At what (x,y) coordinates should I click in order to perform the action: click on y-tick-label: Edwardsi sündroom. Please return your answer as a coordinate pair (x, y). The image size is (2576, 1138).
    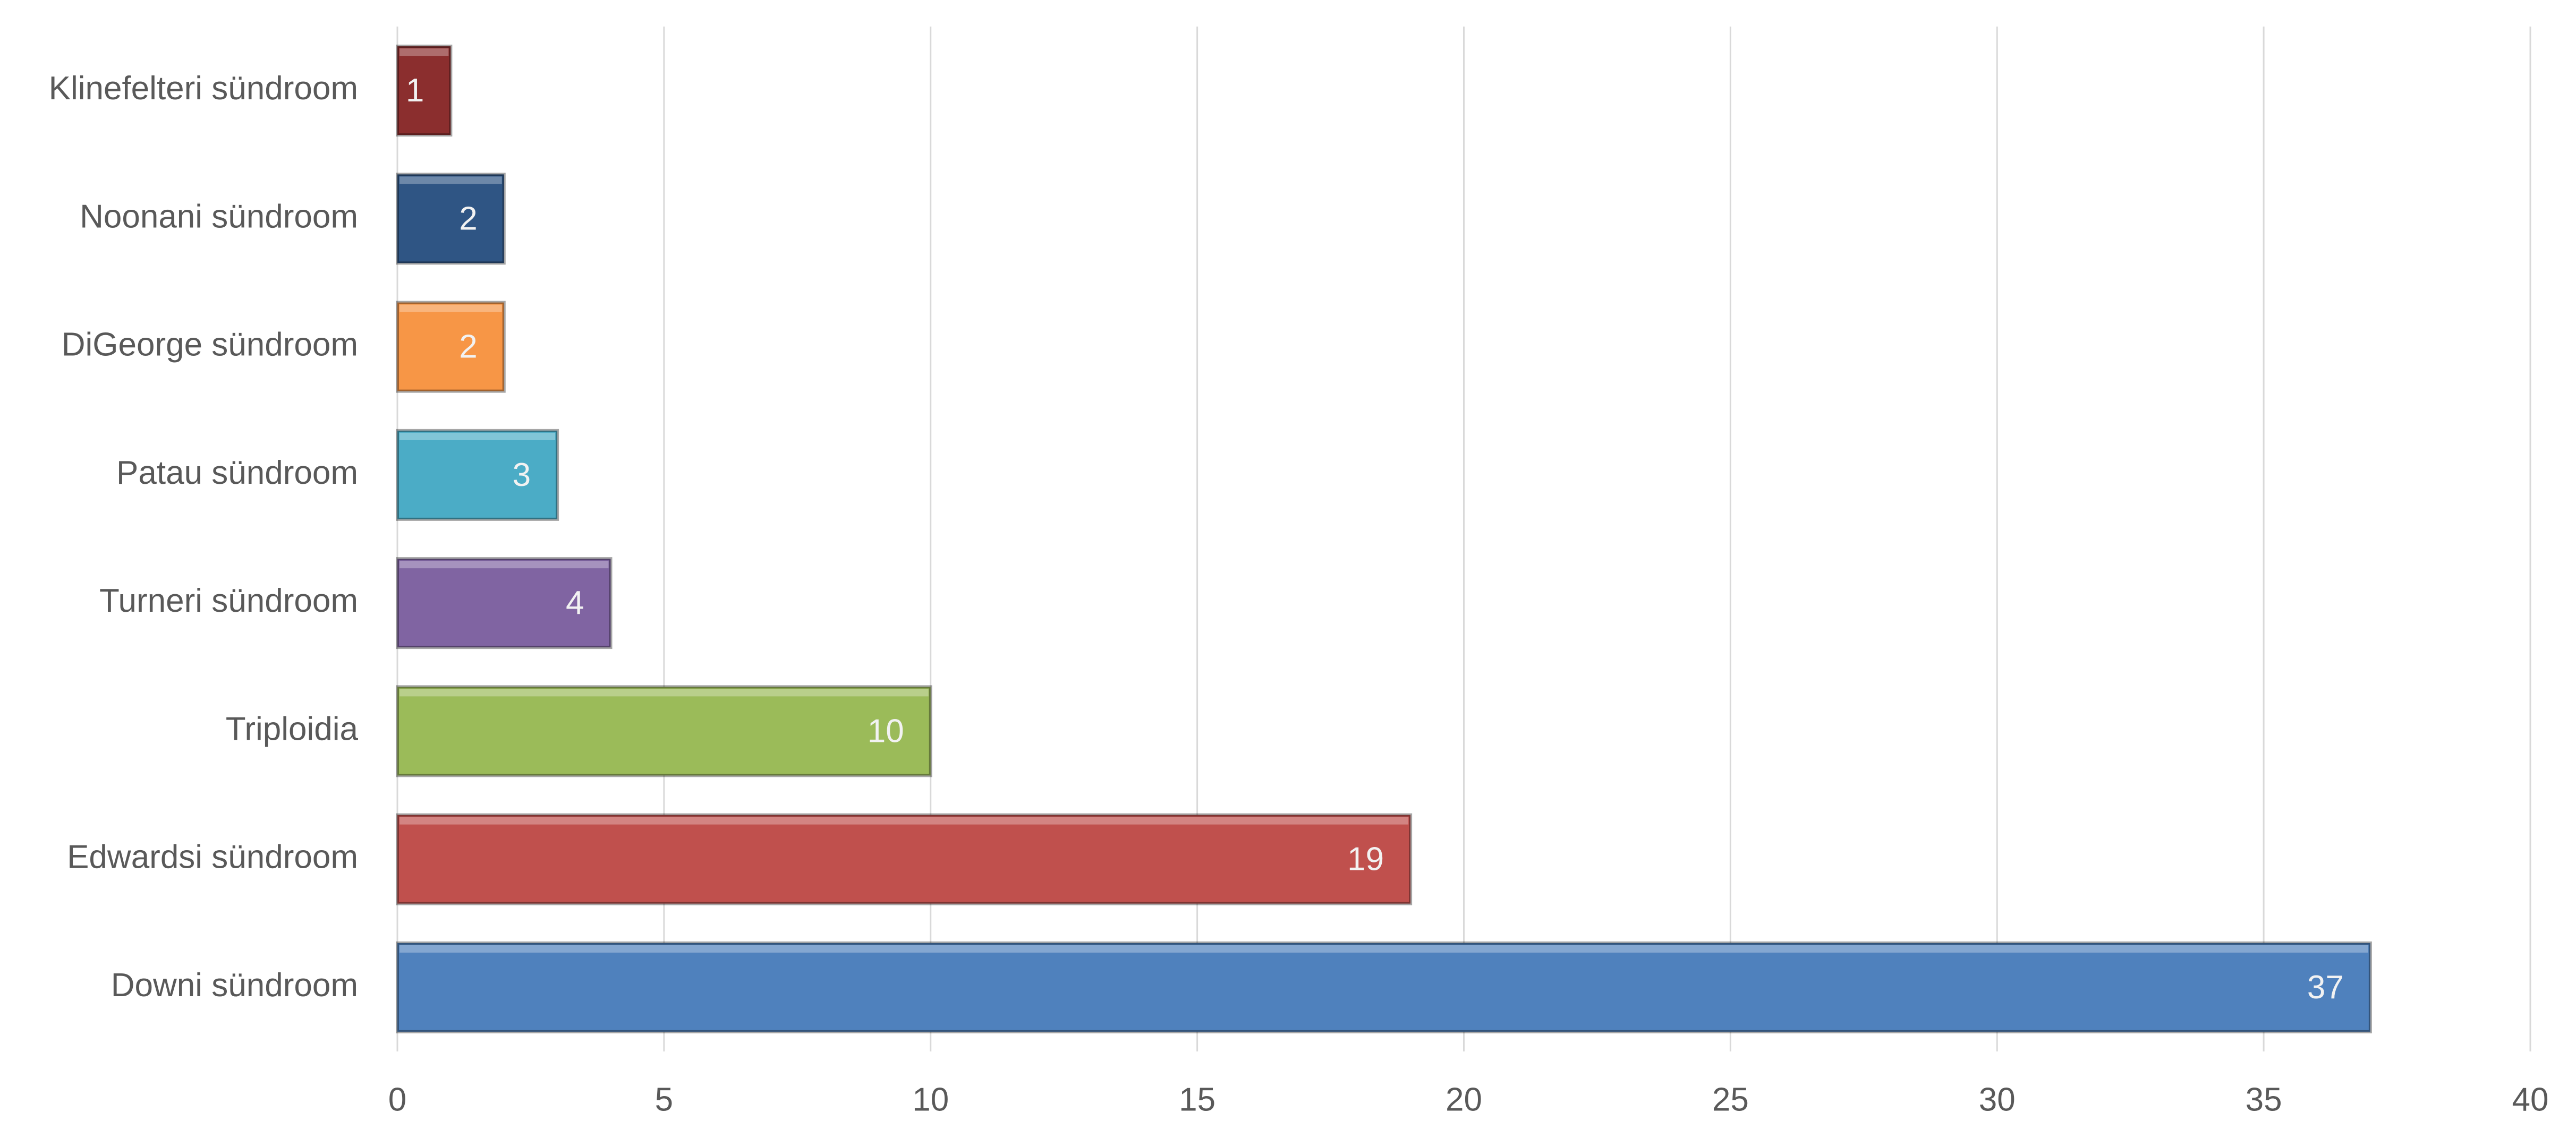
    Looking at the image, I should click on (212, 857).